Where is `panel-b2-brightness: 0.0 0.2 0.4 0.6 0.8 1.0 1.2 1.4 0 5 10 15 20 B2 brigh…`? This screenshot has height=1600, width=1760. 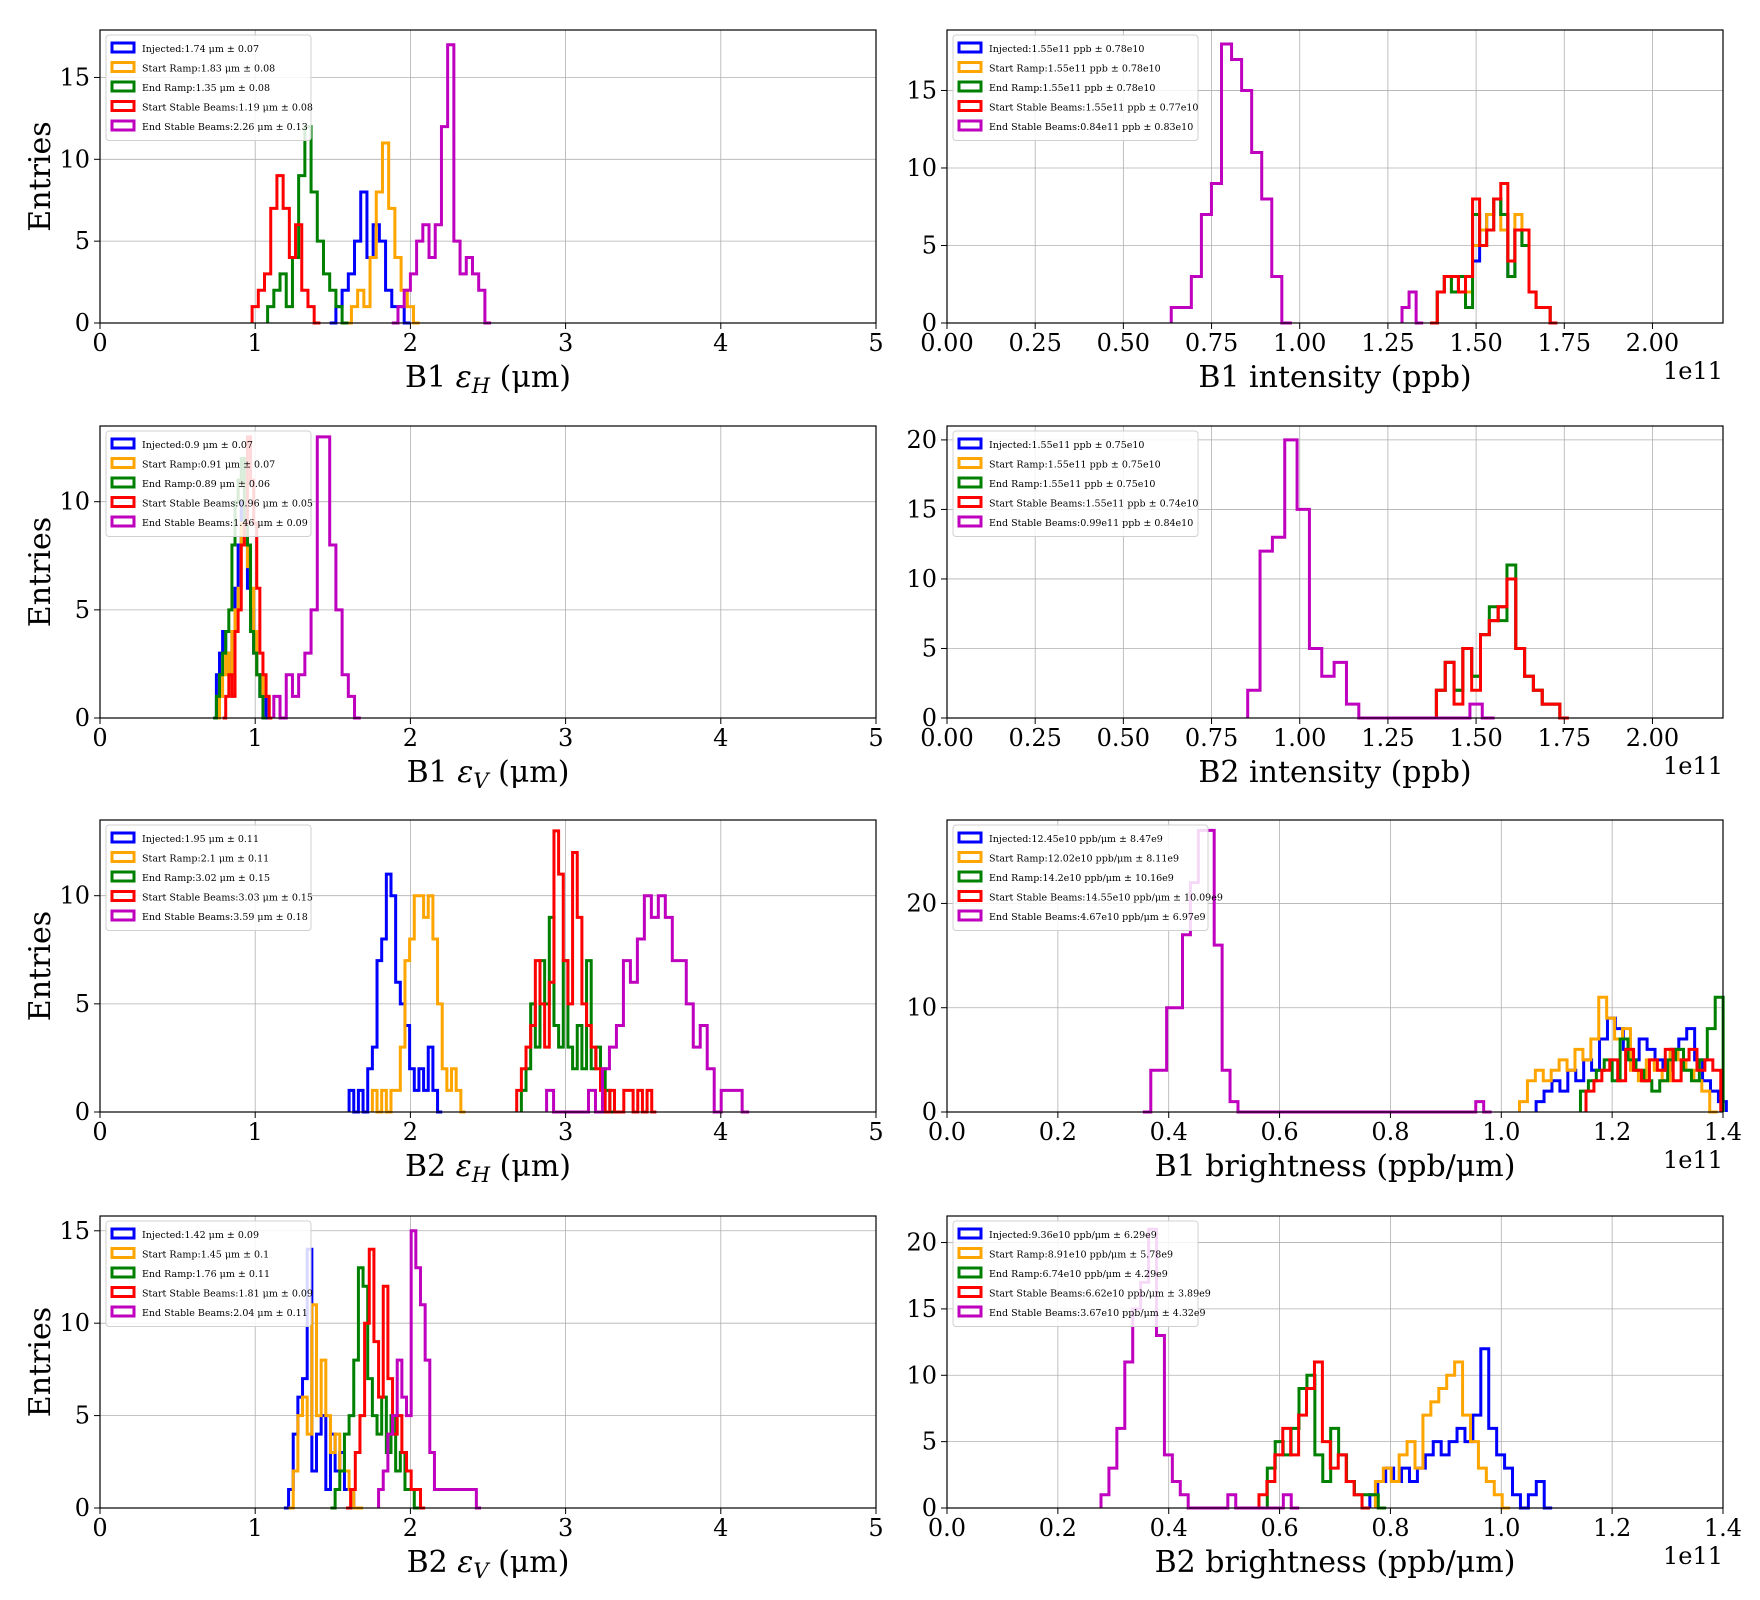 panel-b2-brightness: 0.0 0.2 0.4 0.6 0.8 1.0 1.2 1.4 0 5 10 15 20 B2 brigh… is located at coordinates (1324, 1397).